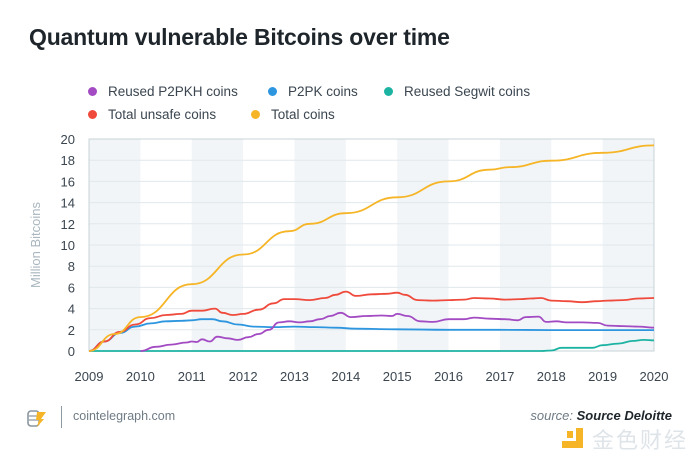 The width and height of the screenshot is (700, 457). What do you see at coordinates (71, 309) in the screenshot?
I see `y-tick-label: 4` at bounding box center [71, 309].